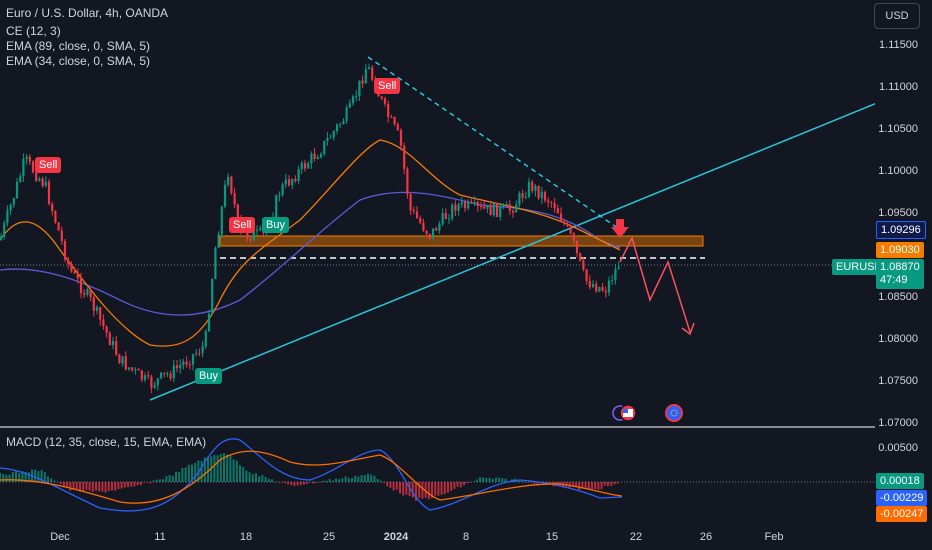 Image resolution: width=932 pixels, height=550 pixels. Describe the element at coordinates (898, 423) in the screenshot. I see `price-tick: 1.07000` at that location.